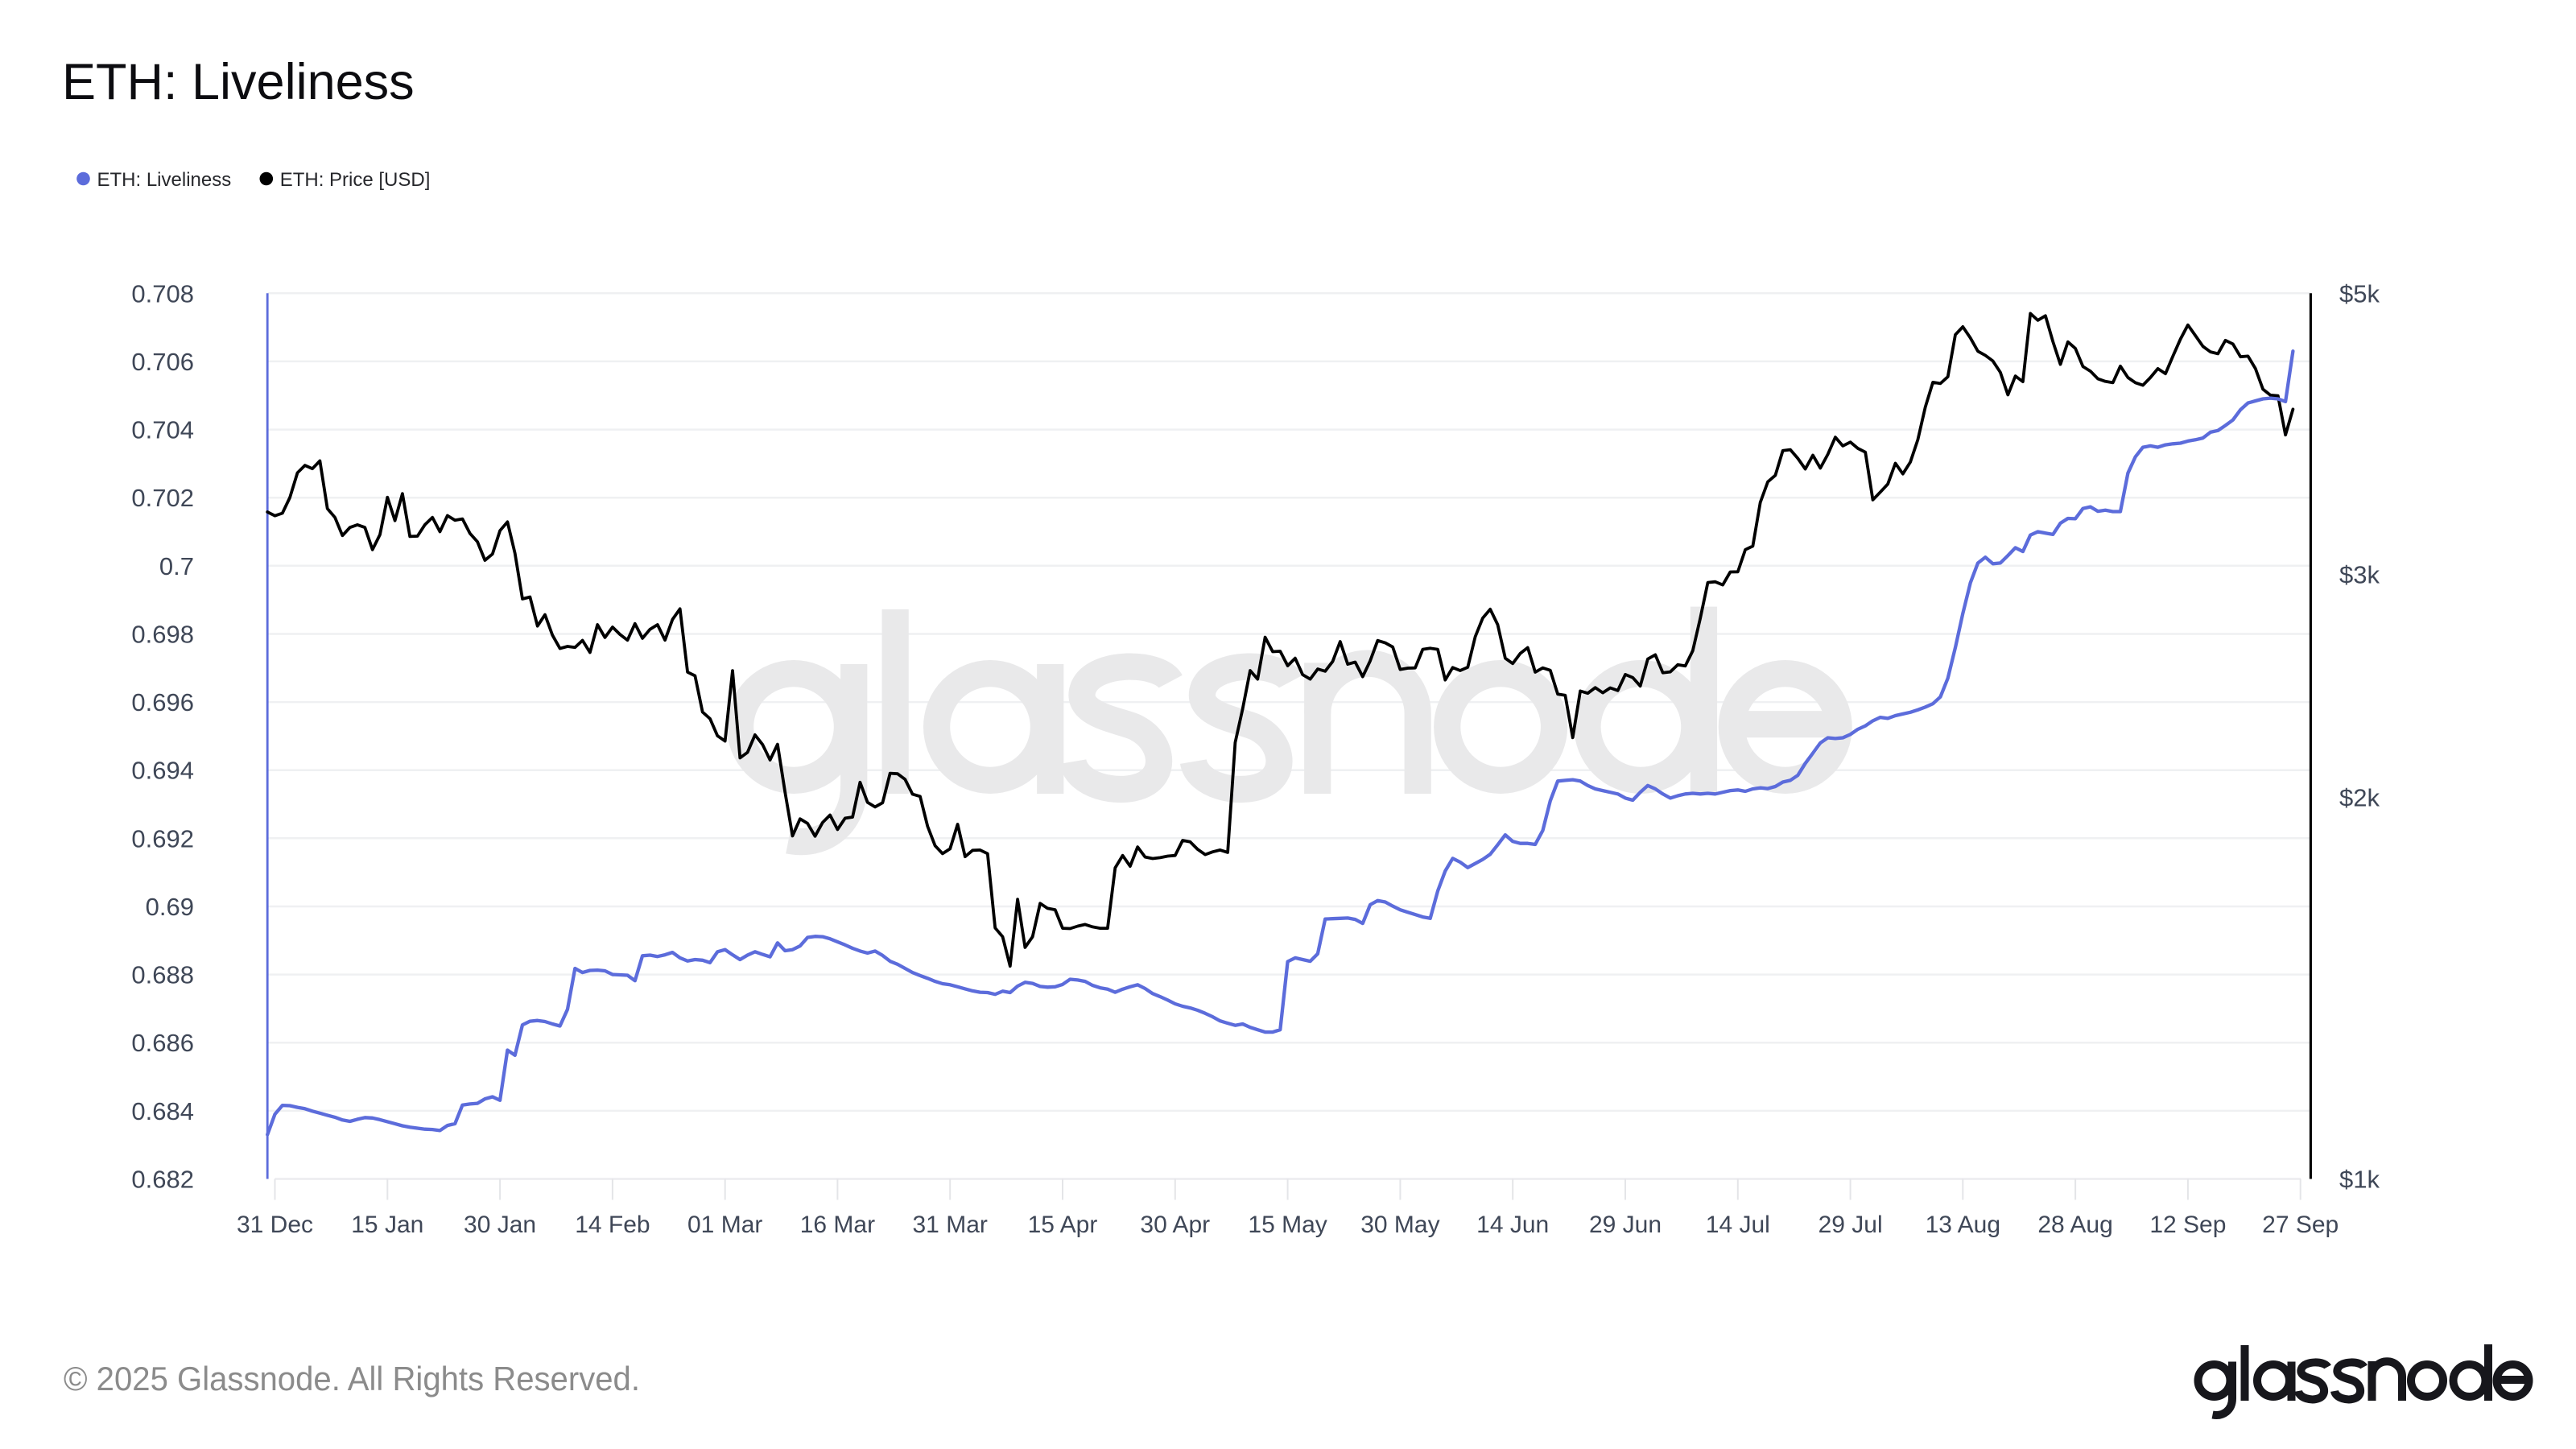  What do you see at coordinates (162, 635) in the screenshot?
I see `svg-text: 0.698` at bounding box center [162, 635].